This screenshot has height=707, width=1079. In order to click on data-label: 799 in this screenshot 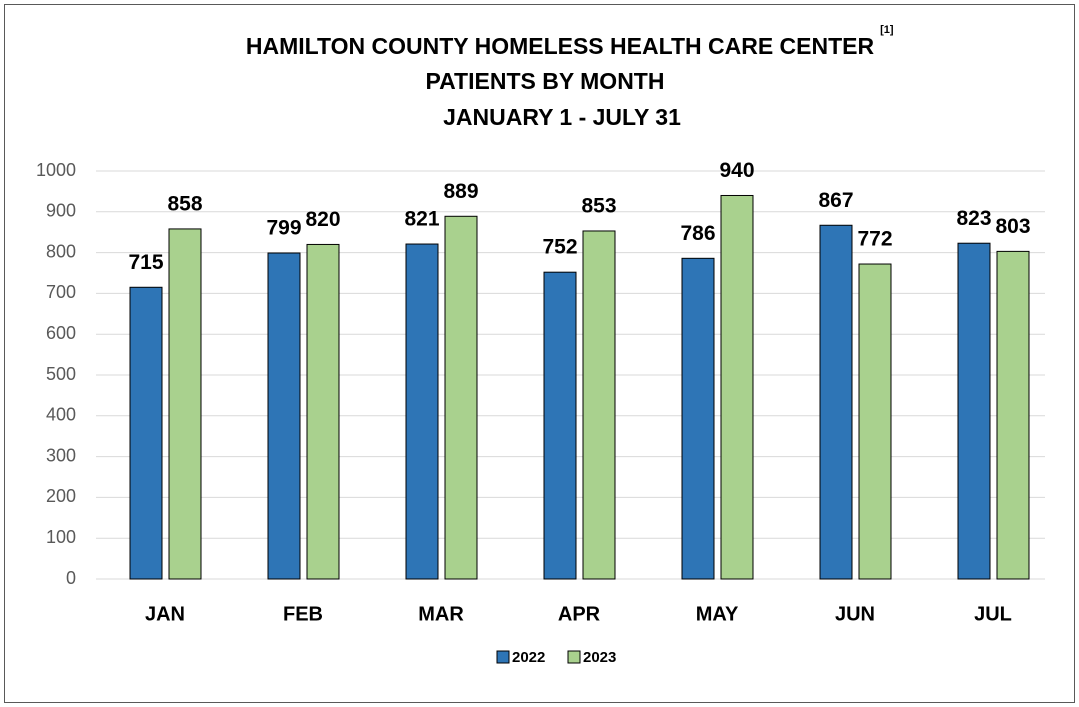, I will do `click(283, 228)`.